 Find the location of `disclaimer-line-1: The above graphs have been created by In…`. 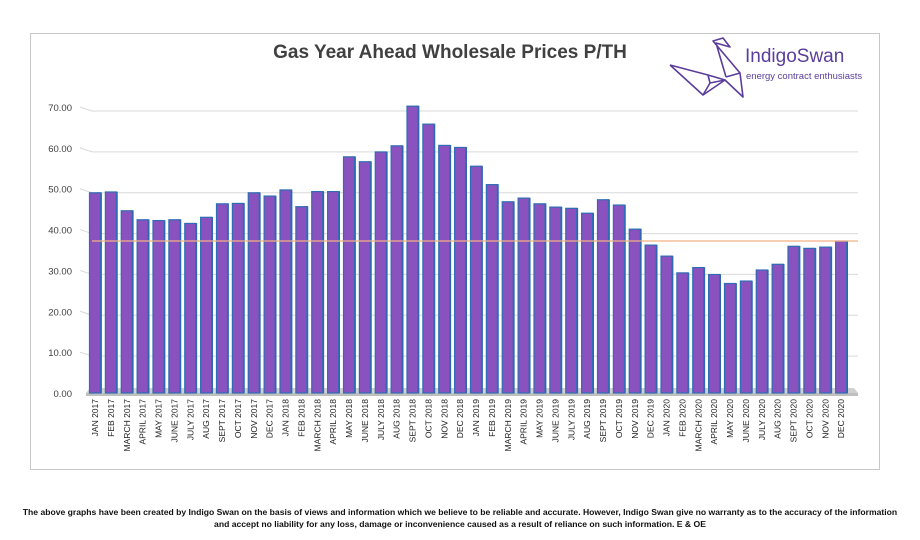

disclaimer-line-1: The above graphs have been created by In… is located at coordinates (460, 512).